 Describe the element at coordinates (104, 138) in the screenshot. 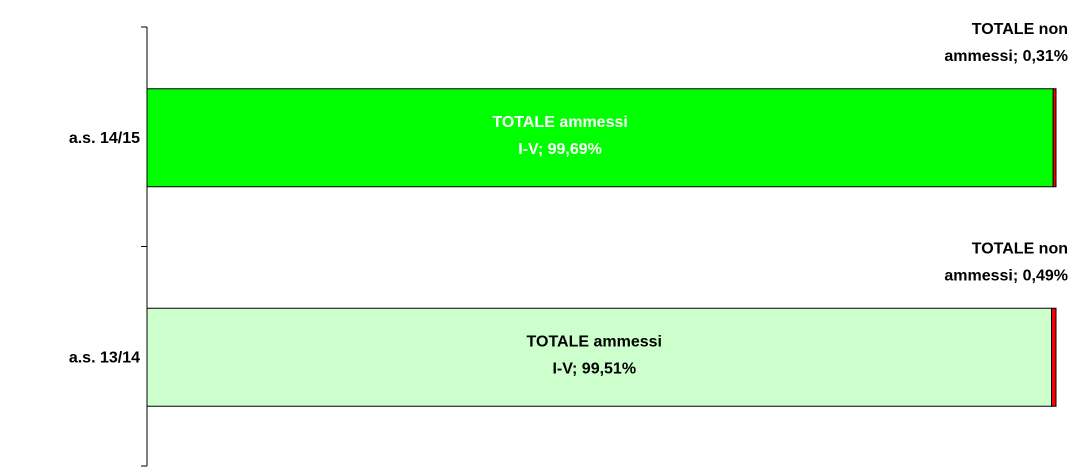

I see `category-label: a.s. 14/15` at that location.